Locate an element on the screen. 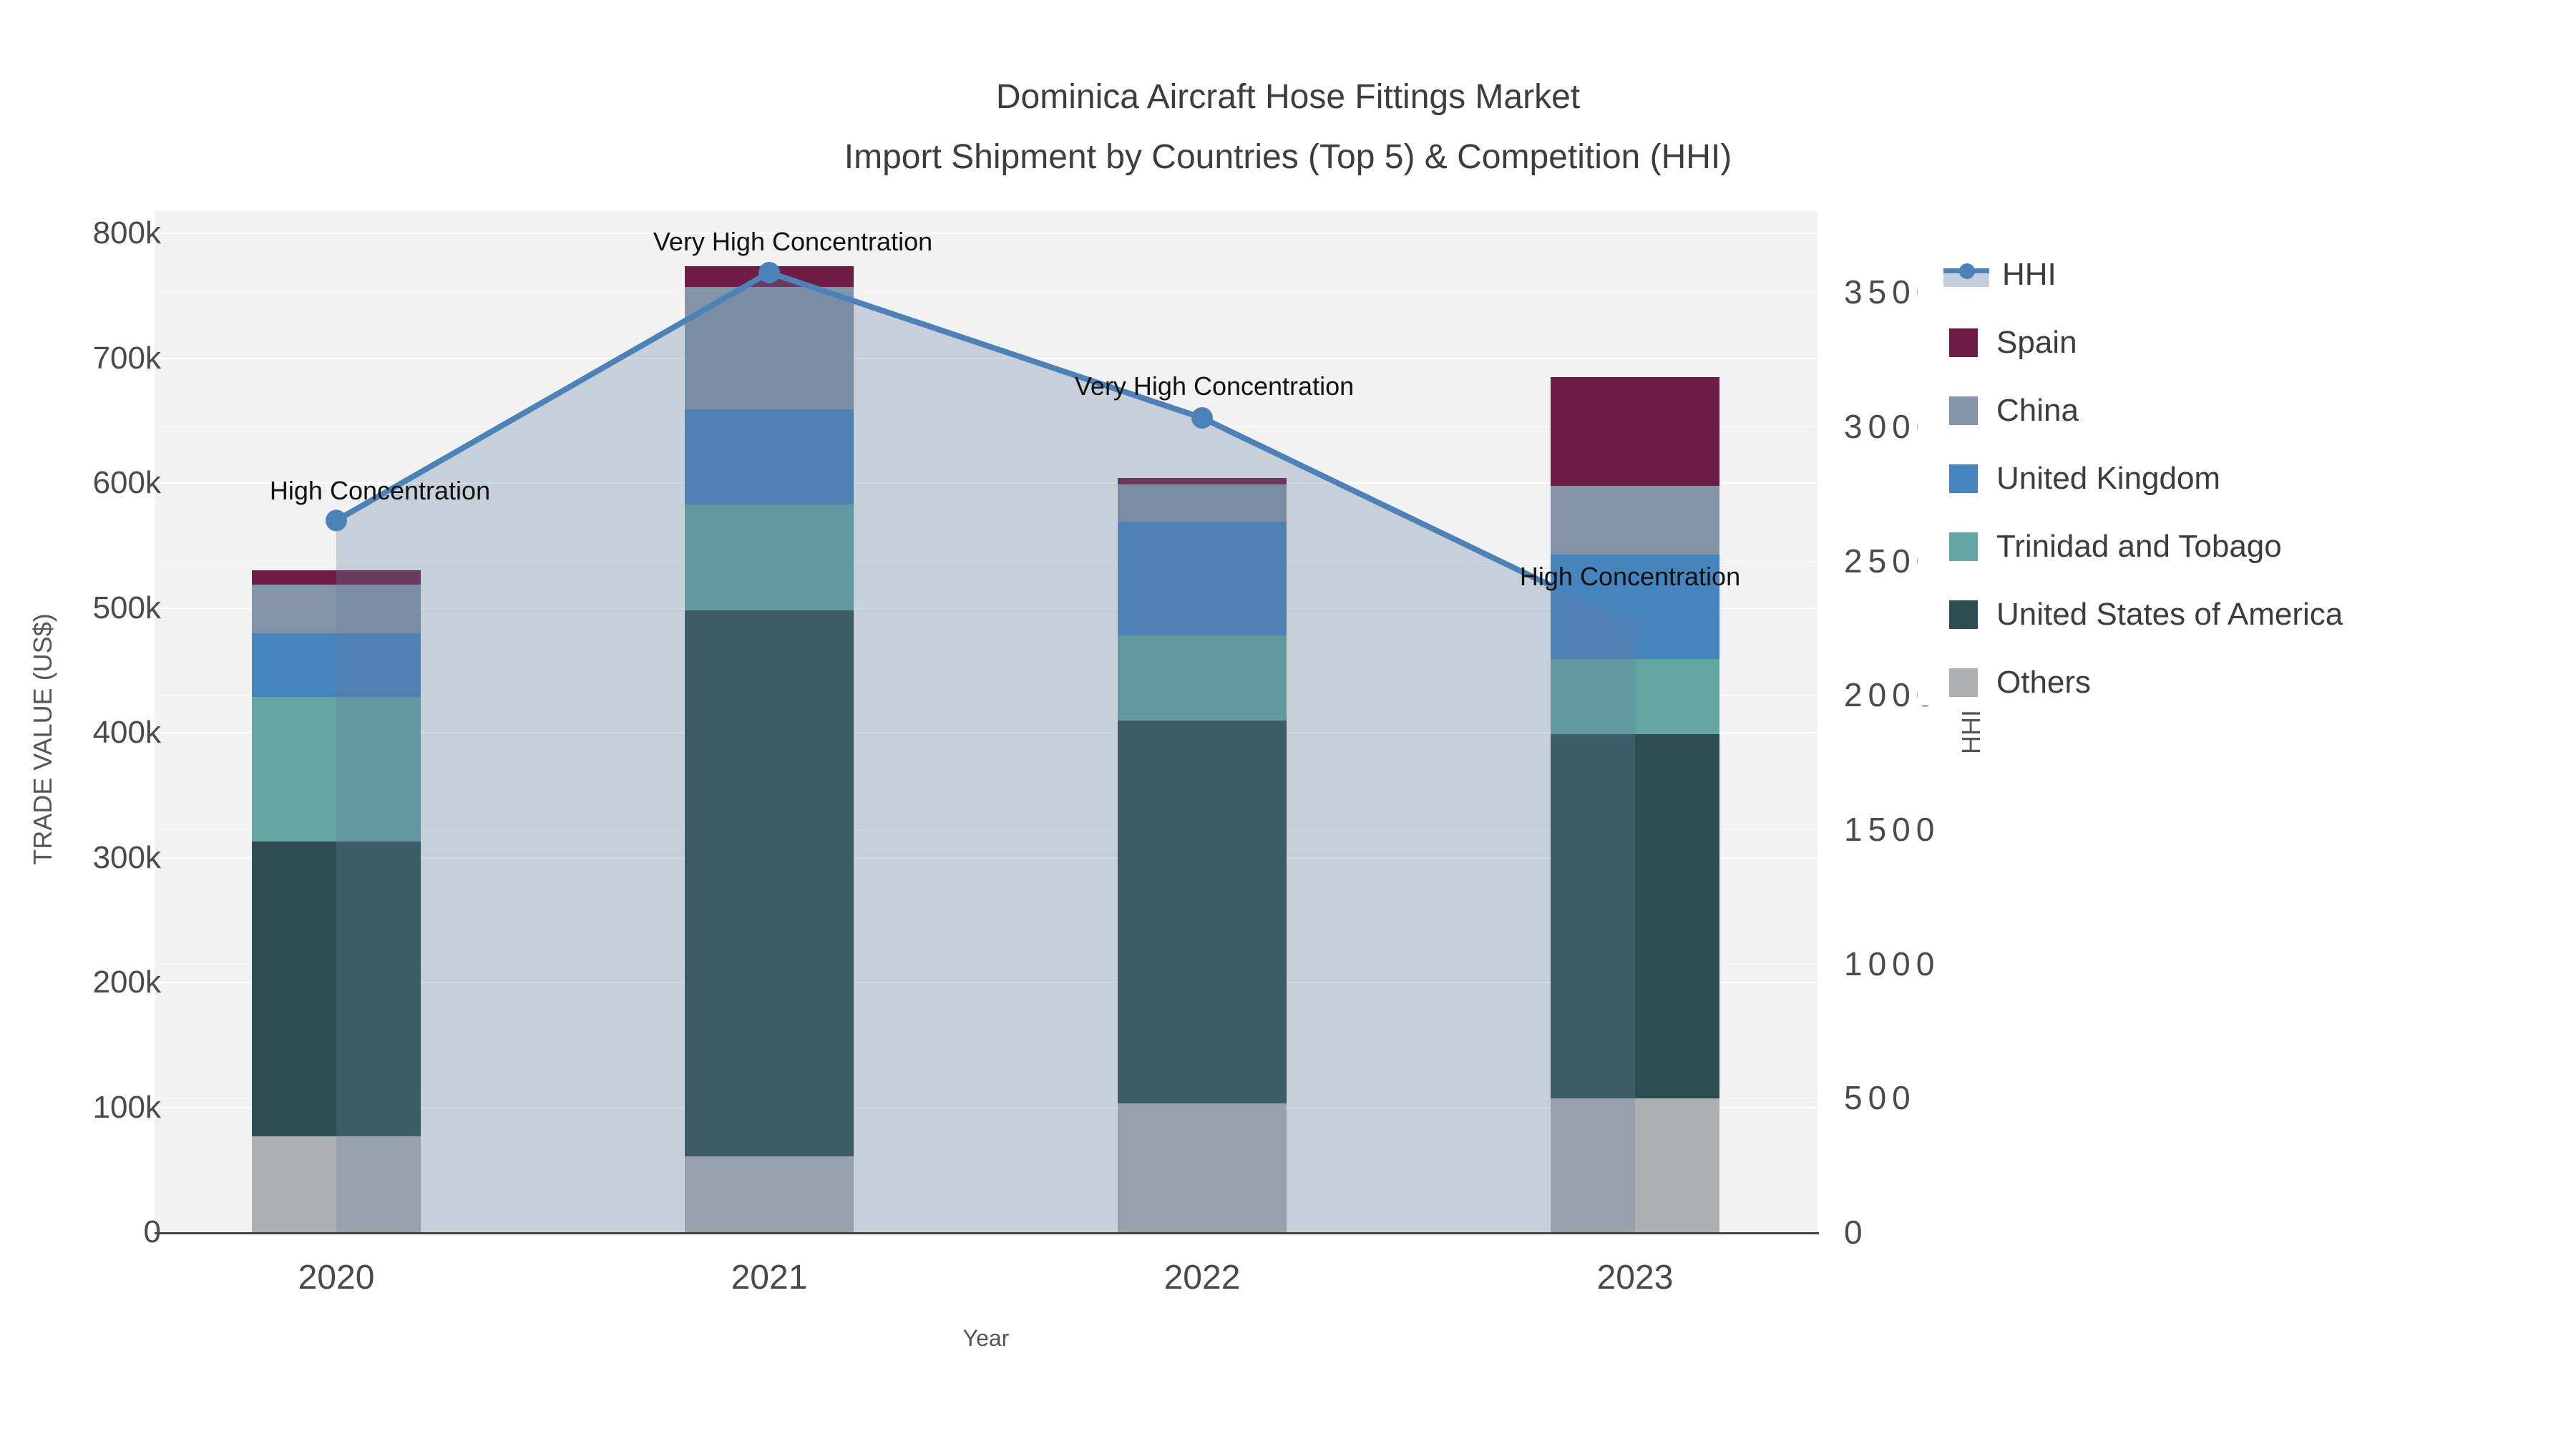 The height and width of the screenshot is (1449, 2576). x-tick-2023: 2023 is located at coordinates (1635, 1278).